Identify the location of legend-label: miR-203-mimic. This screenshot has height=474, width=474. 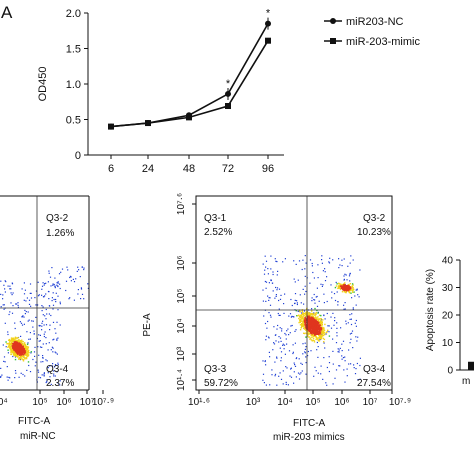
(383, 42).